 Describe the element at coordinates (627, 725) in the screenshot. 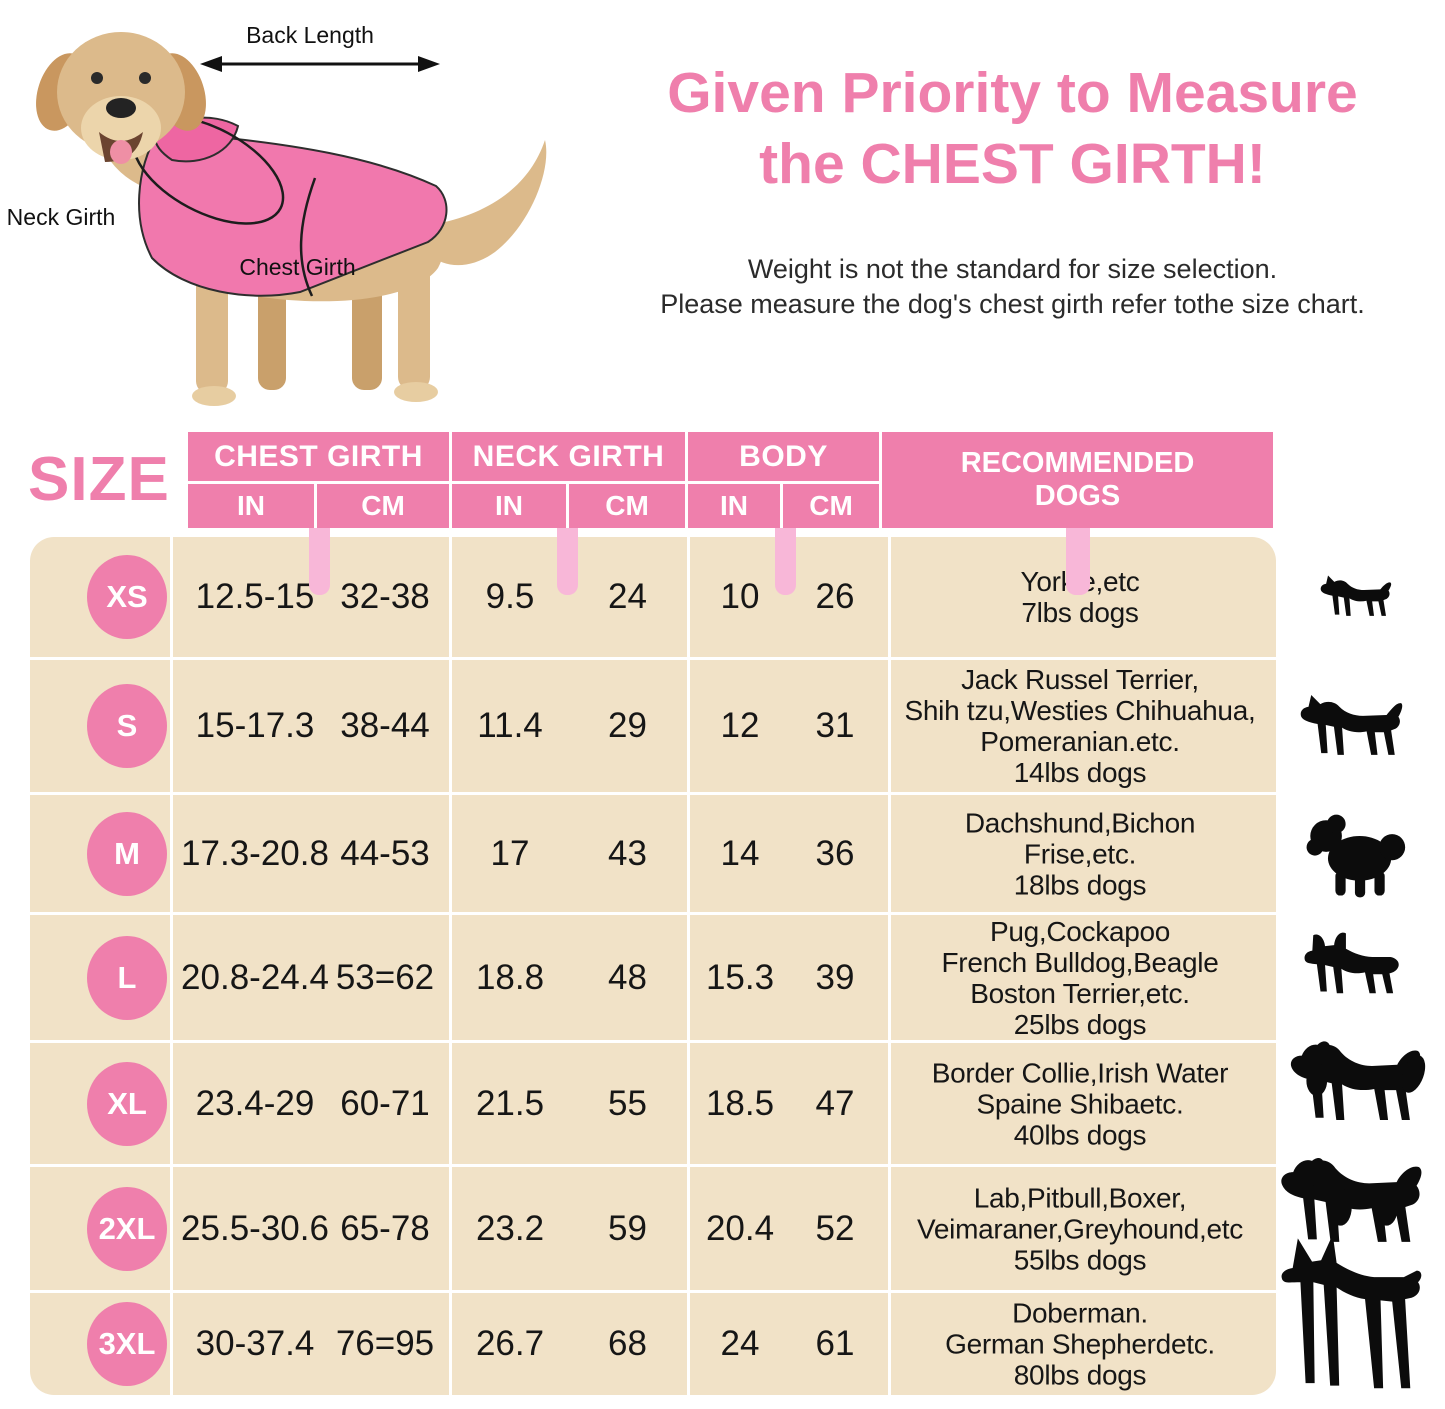

I see `neck-cm-value: 29` at that location.